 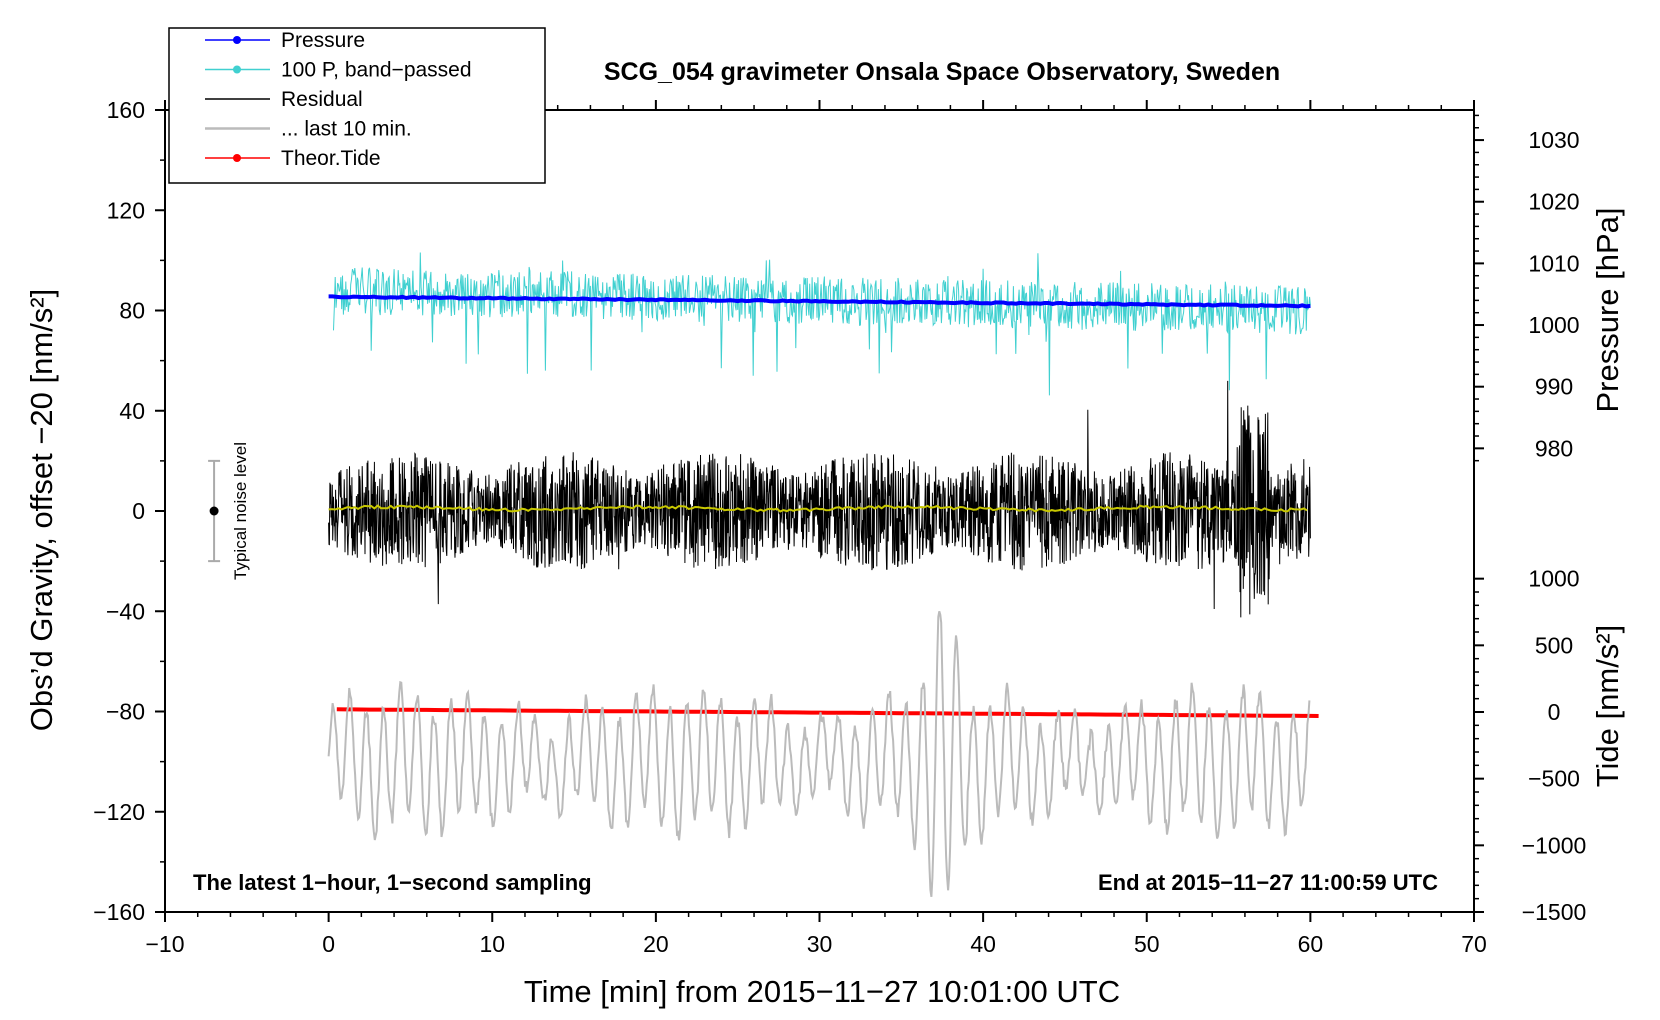 I want to click on y-tick-label: 160, so click(x=126, y=110).